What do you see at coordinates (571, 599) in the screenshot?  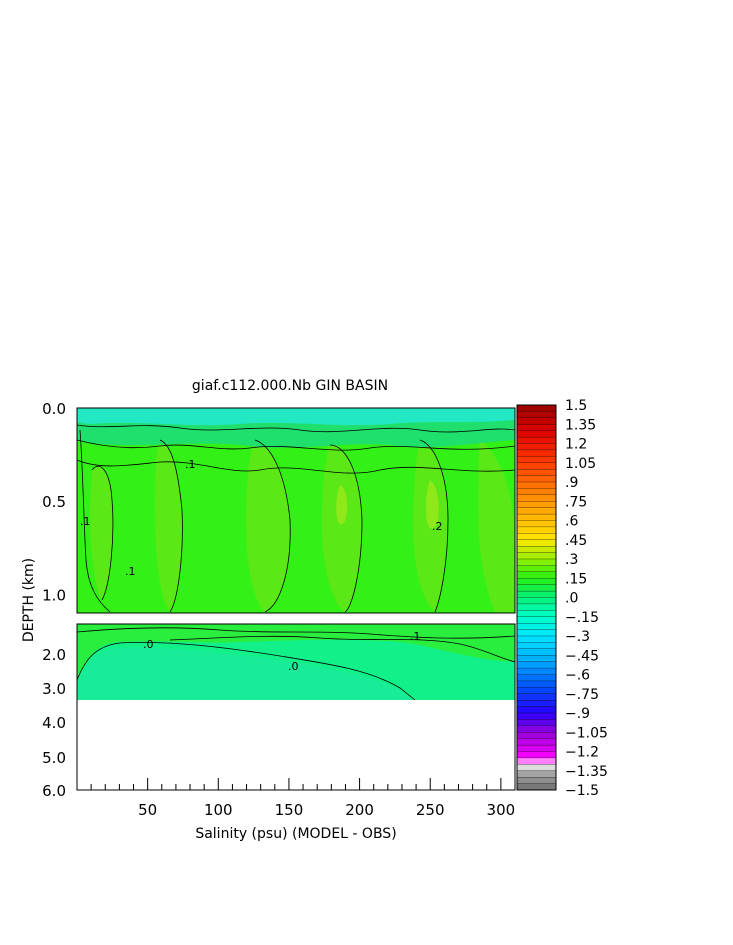 I see `colorbar-label: .0` at bounding box center [571, 599].